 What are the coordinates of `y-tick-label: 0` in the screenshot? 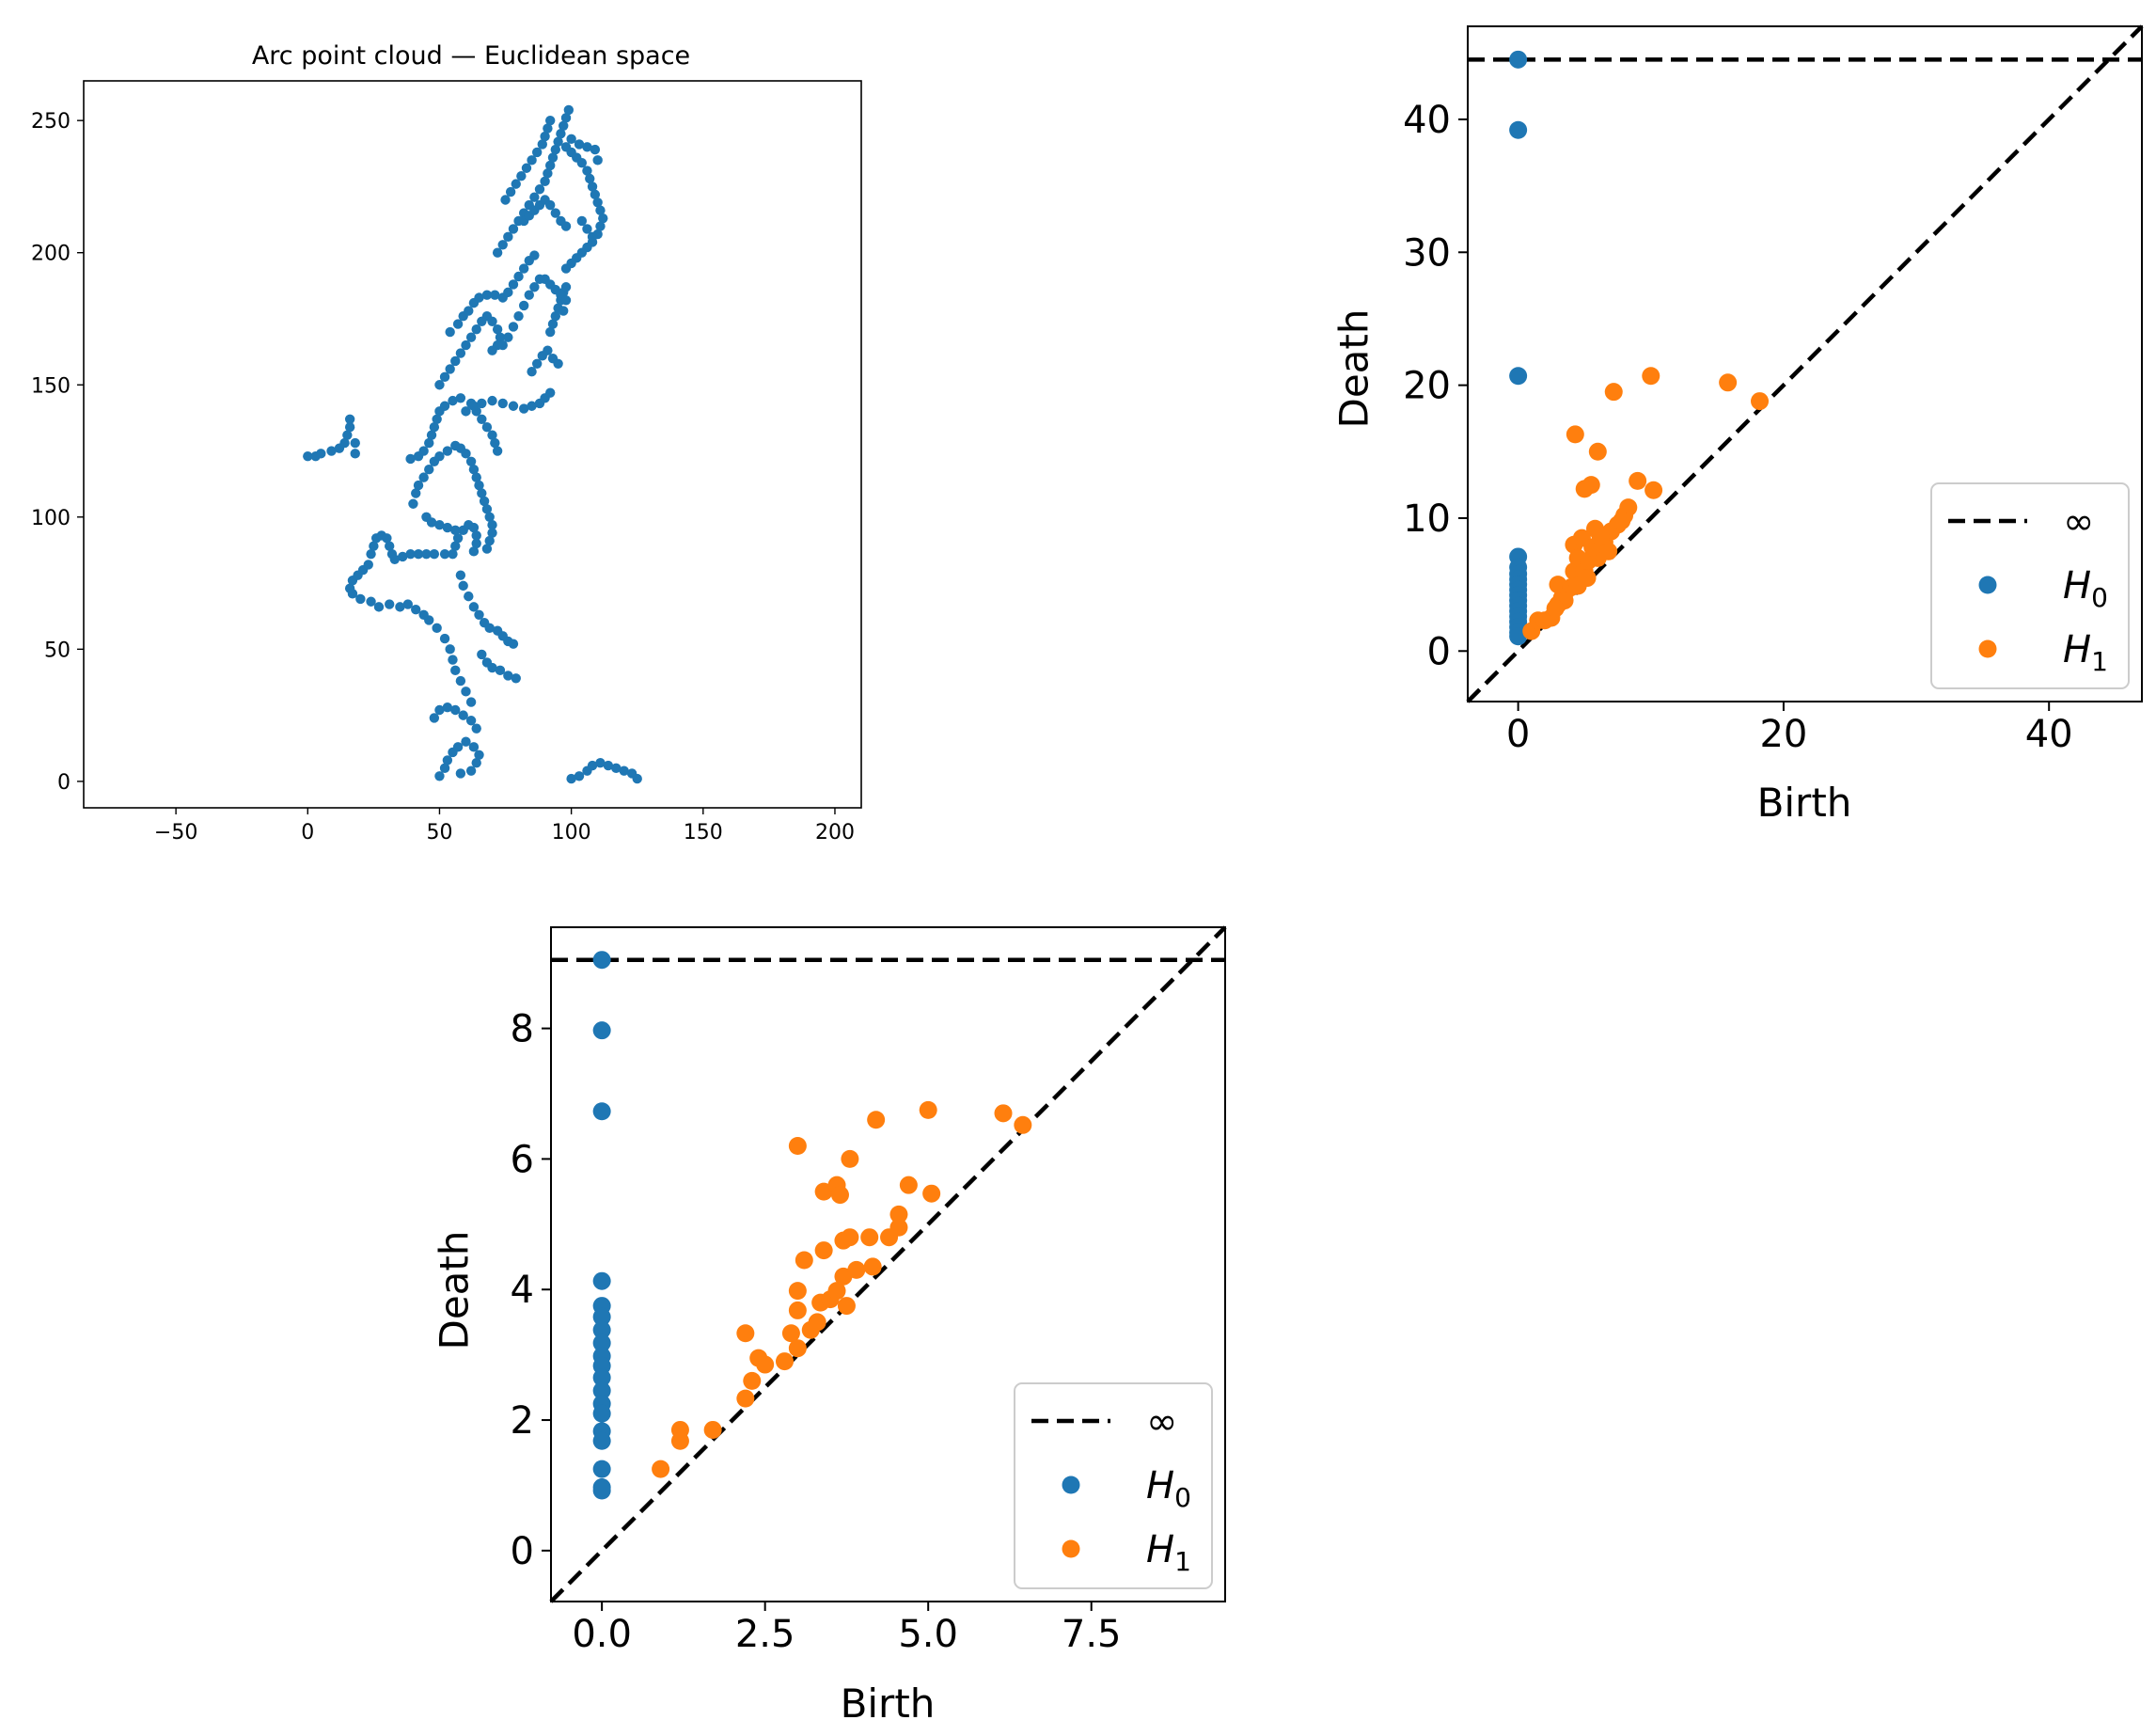 It's located at (64, 783).